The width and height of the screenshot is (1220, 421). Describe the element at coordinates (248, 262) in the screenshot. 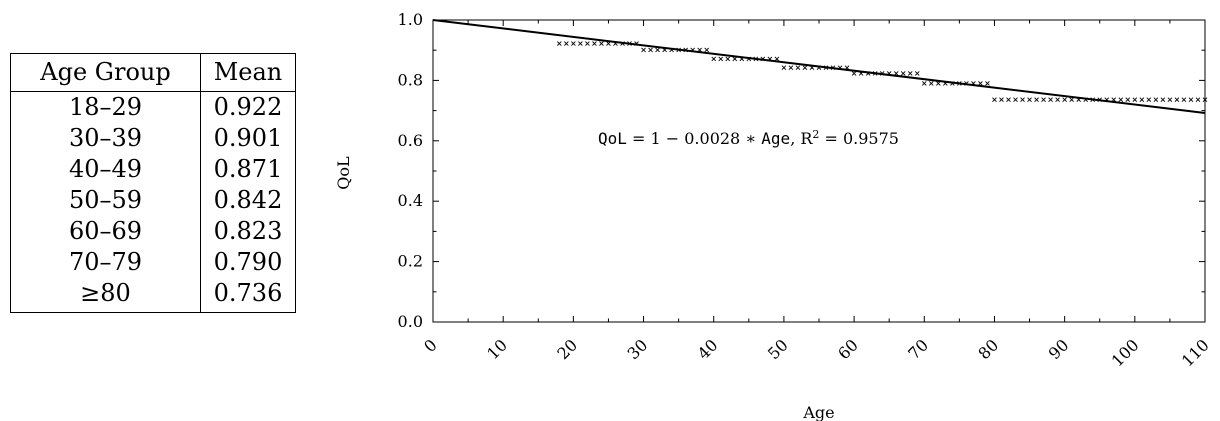

I see `table-cell-mean: 0.790` at that location.